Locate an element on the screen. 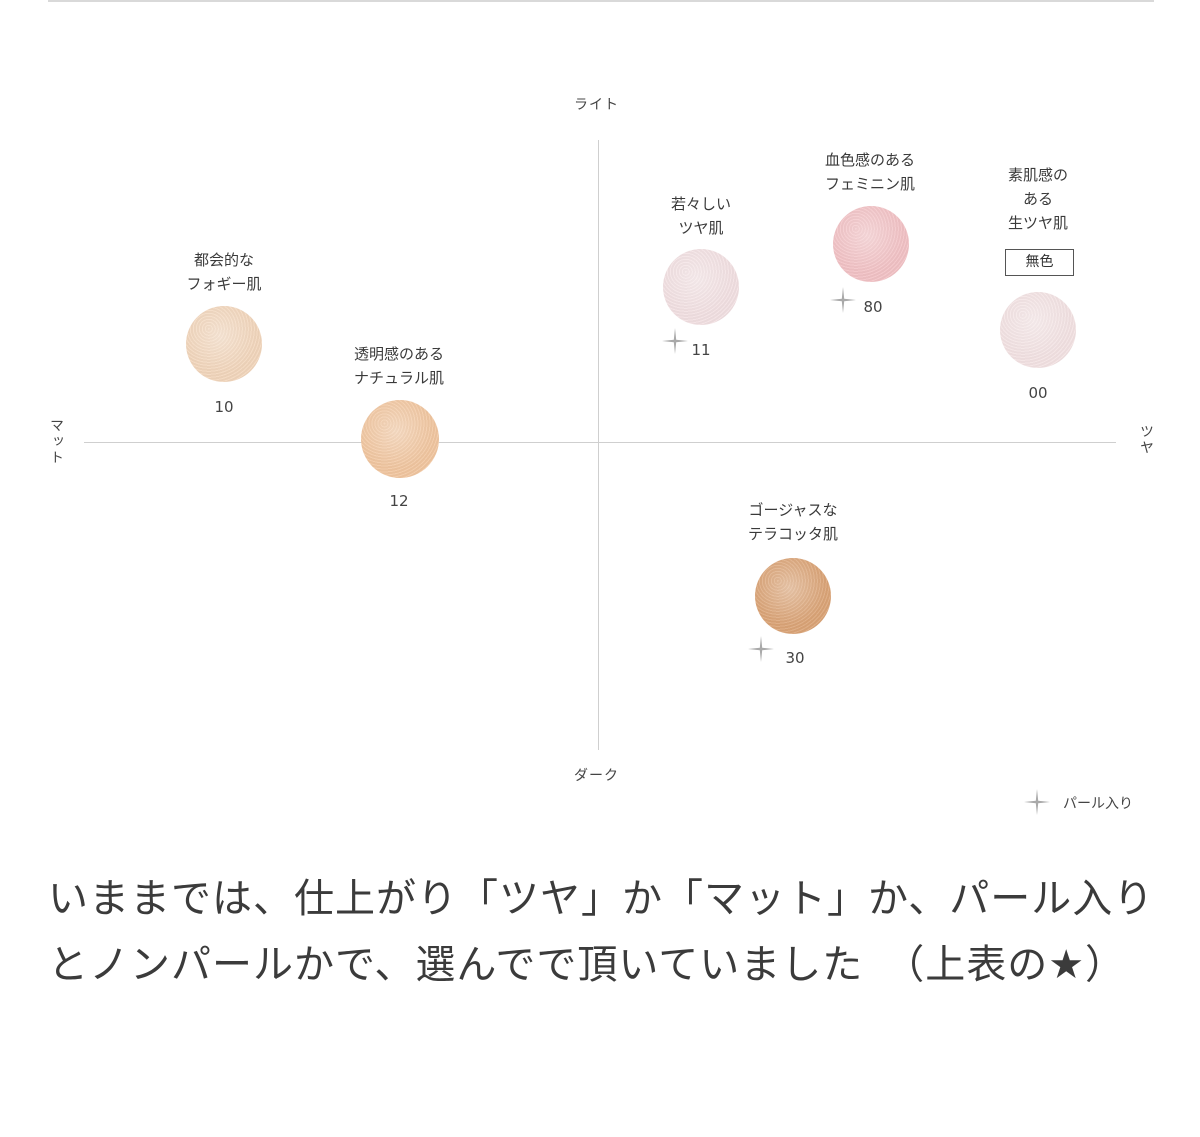  axis-label-bottom: ダーク is located at coordinates (596, 776).